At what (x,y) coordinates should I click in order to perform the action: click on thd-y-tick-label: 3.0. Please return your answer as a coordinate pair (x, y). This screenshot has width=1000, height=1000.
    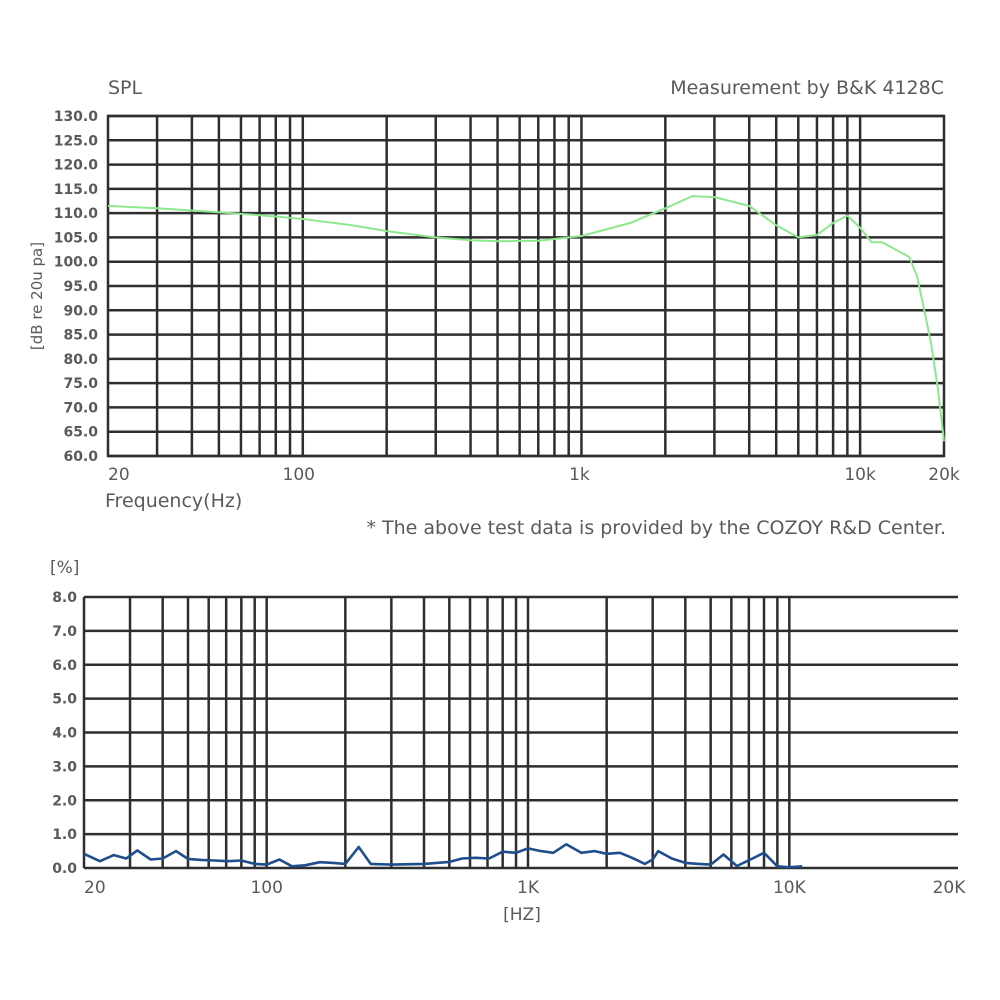
    Looking at the image, I should click on (64, 767).